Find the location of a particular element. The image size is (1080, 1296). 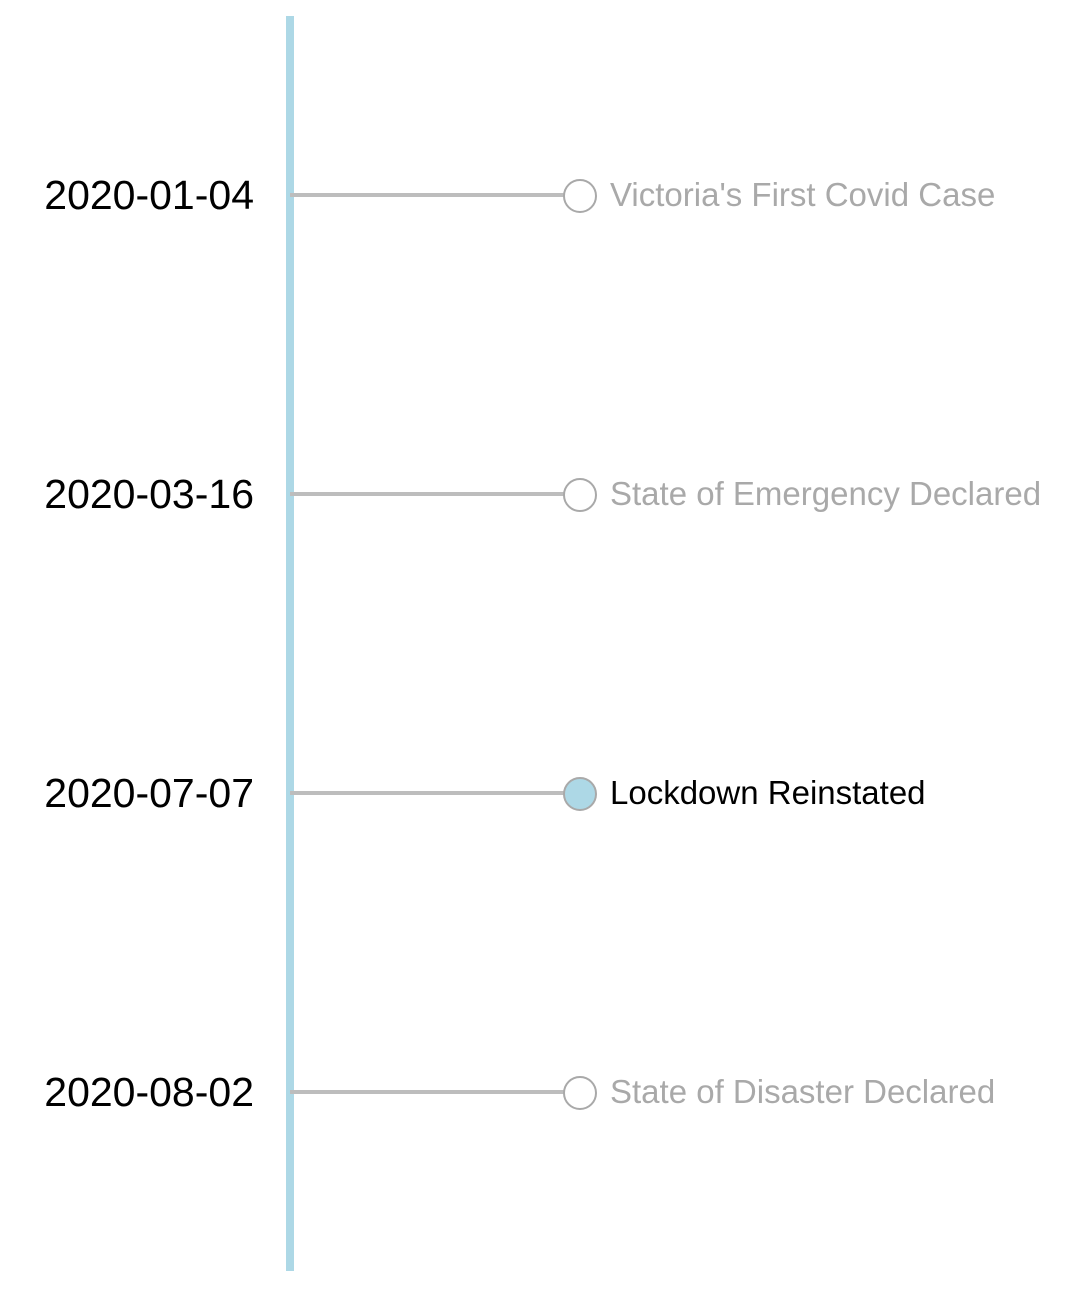

timeline-axis is located at coordinates (290, 643).